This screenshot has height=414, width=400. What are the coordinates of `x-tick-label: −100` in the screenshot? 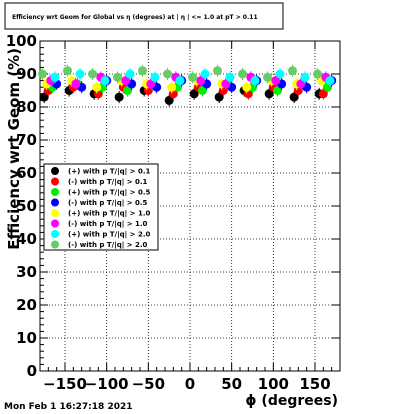 It's located at (107, 384).